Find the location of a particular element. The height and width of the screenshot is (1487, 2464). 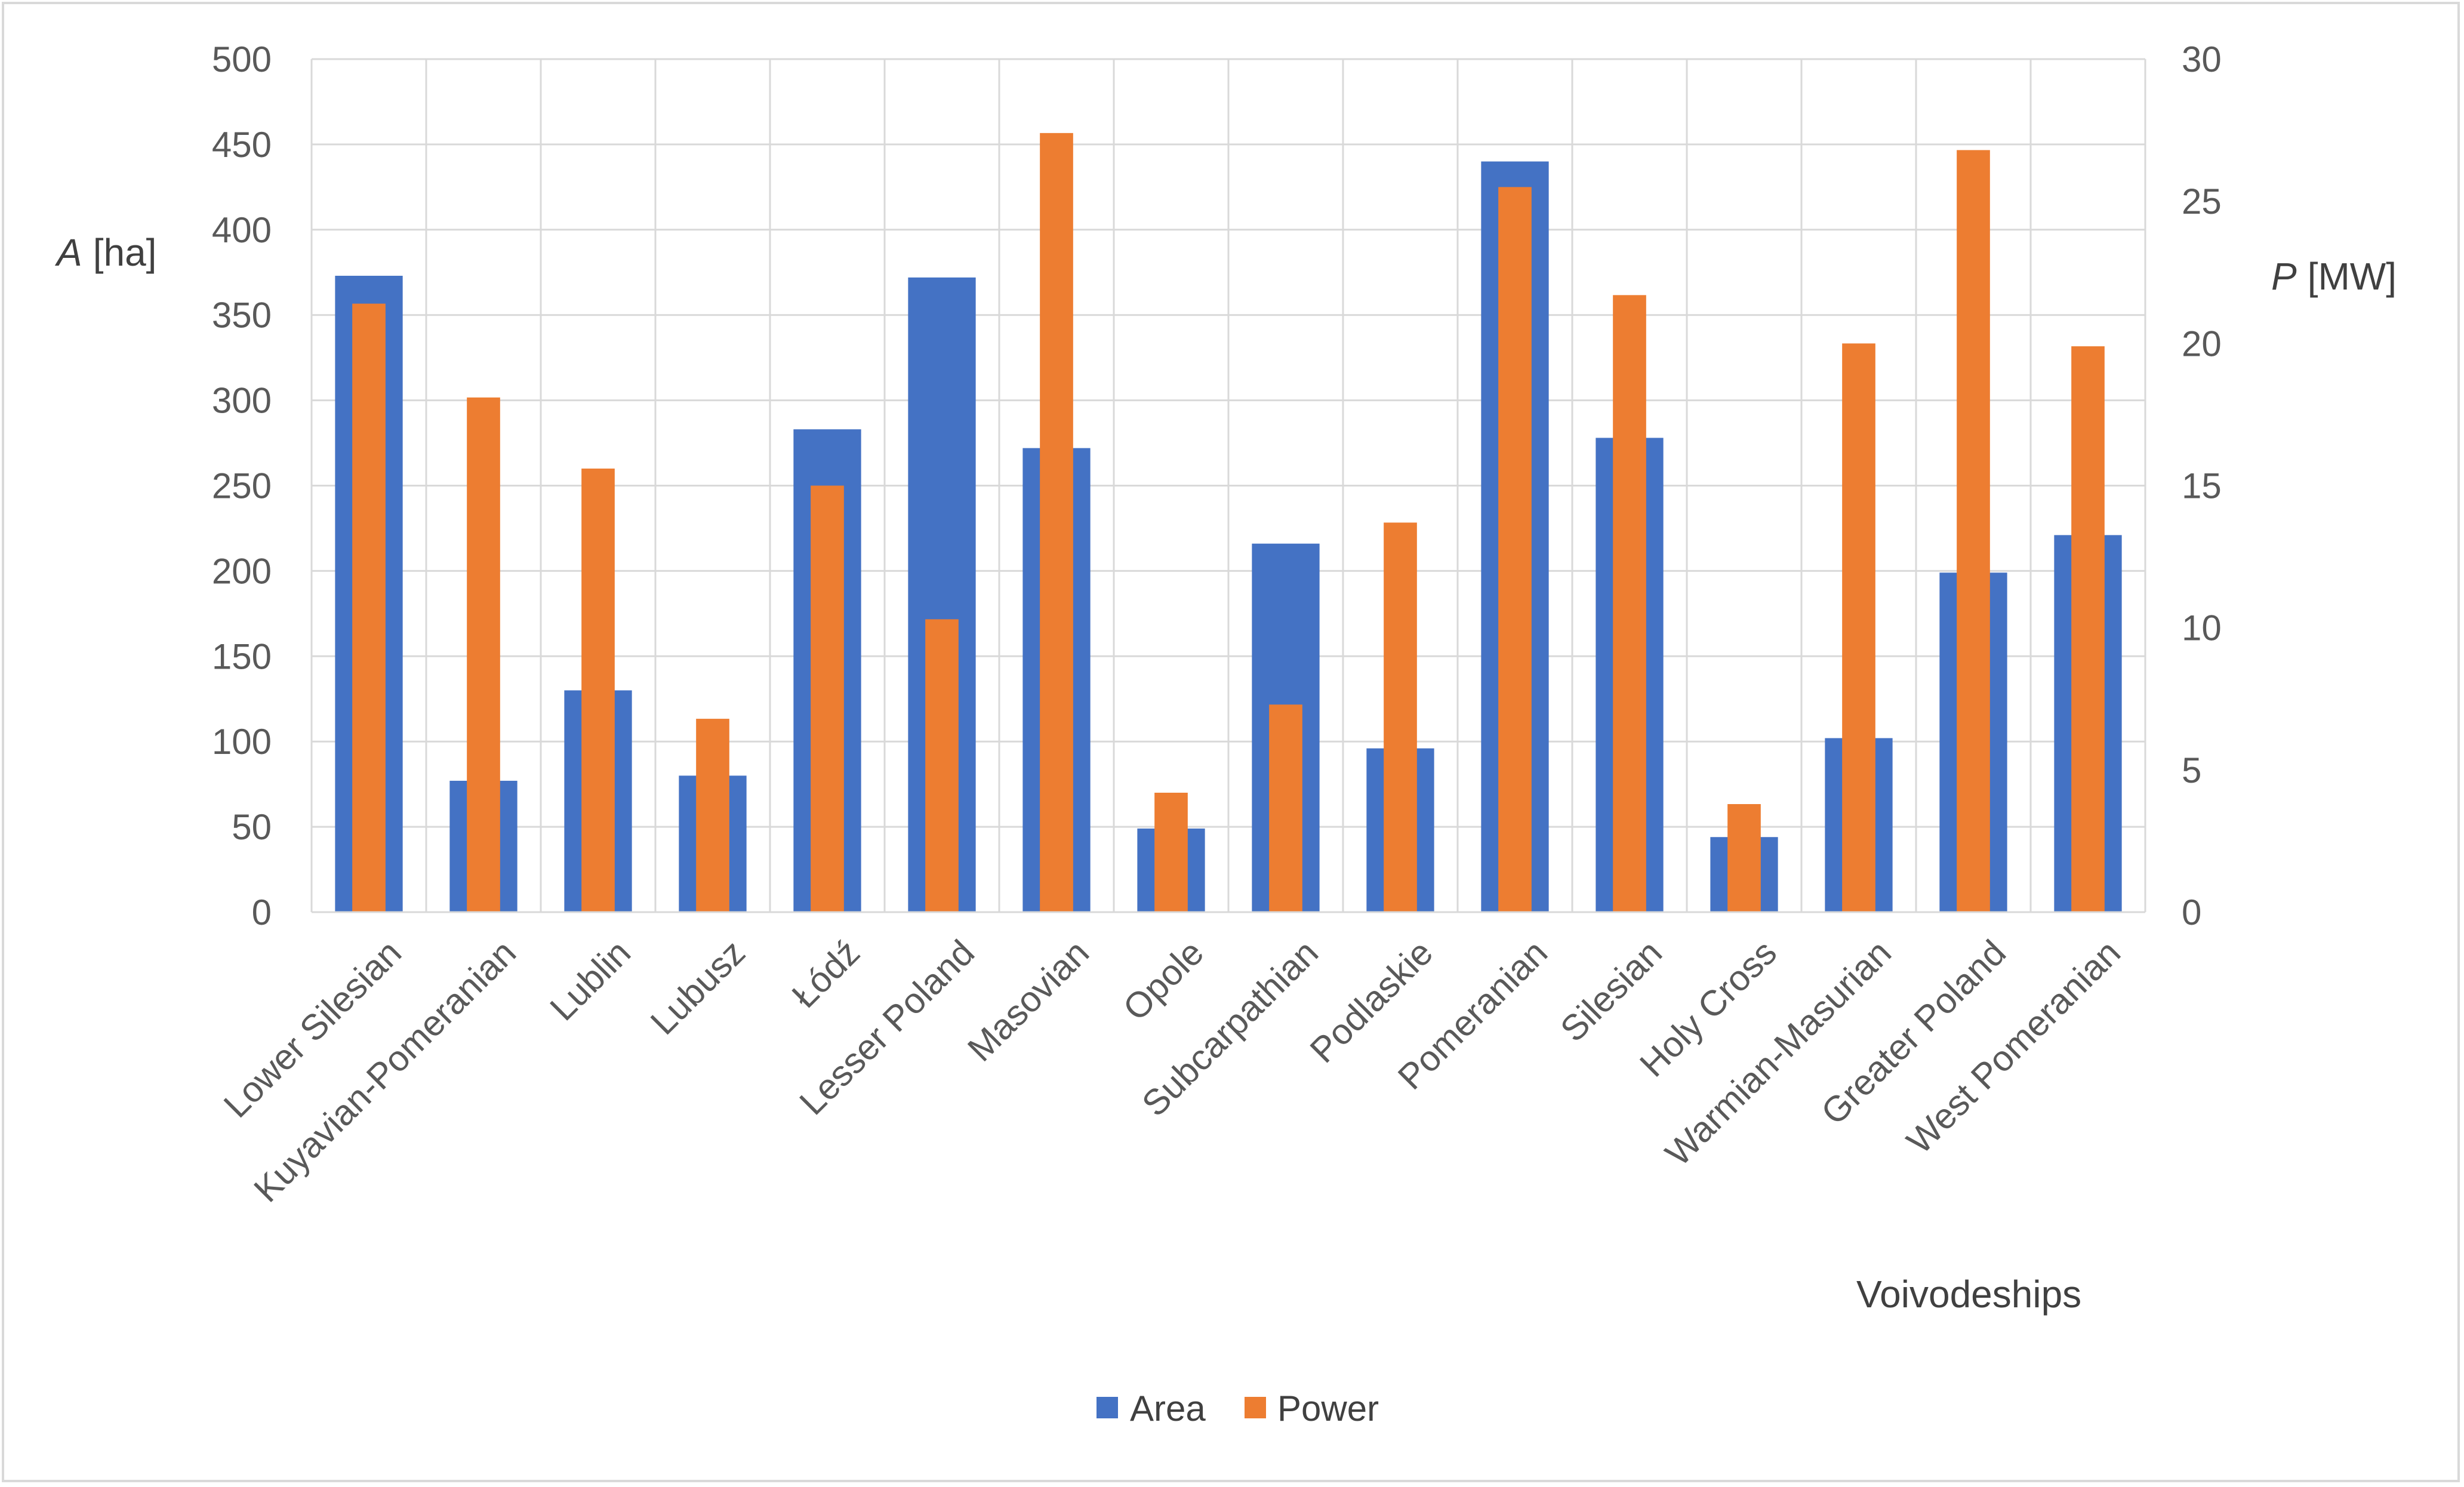

y2-tick-label: 25 is located at coordinates (2202, 201).